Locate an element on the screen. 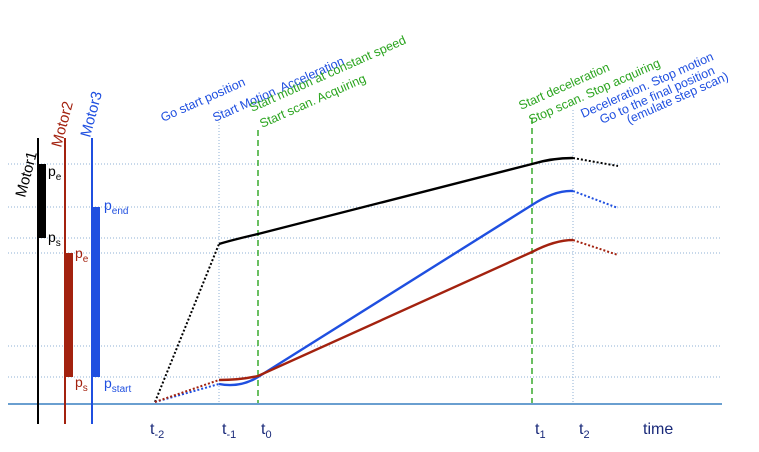 The image size is (759, 452). motor1-scan is located at coordinates (396, 201).